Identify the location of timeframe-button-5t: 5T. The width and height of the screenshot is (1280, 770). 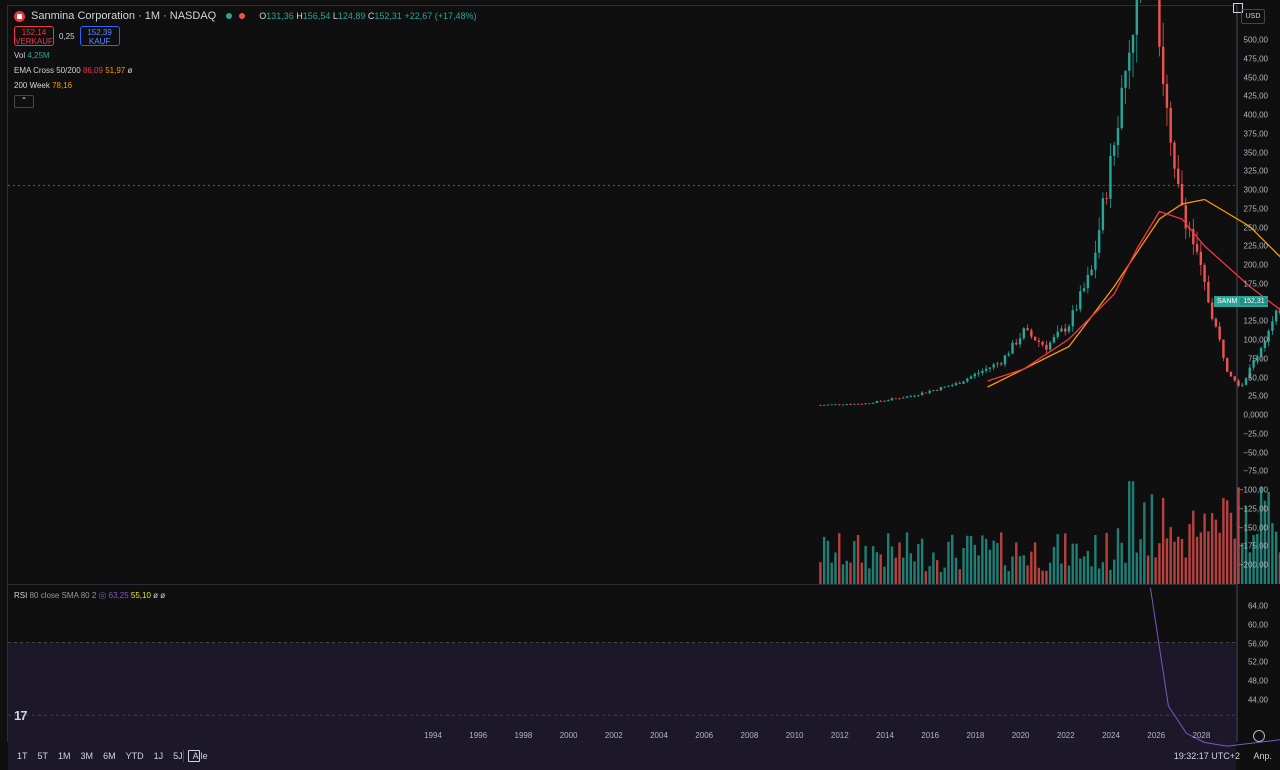
(43, 756).